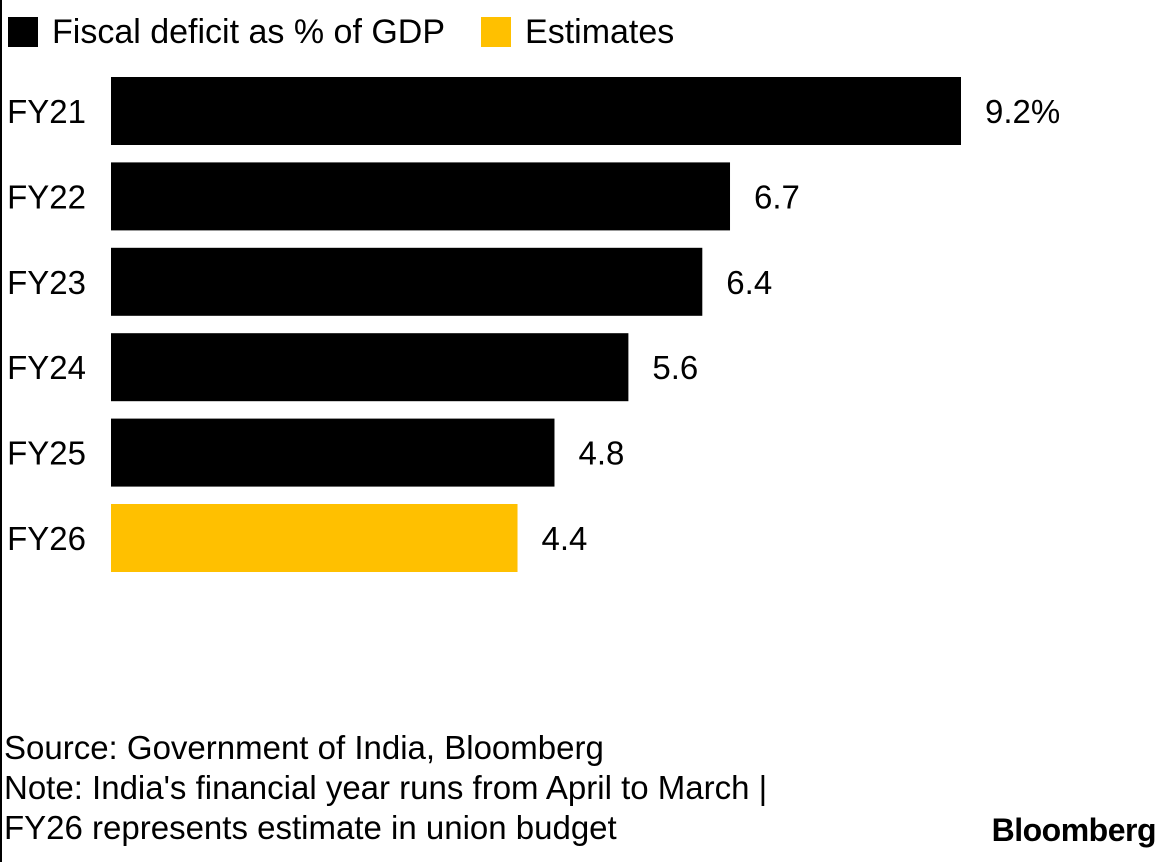 This screenshot has width=1168, height=862. What do you see at coordinates (46, 538) in the screenshot?
I see `category-label-fy26: FY26` at bounding box center [46, 538].